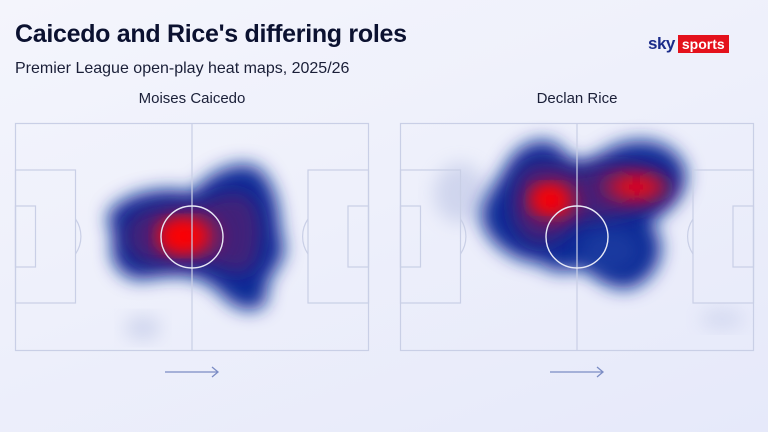  I want to click on player-name-caicedo: Moises Caicedo, so click(192, 98).